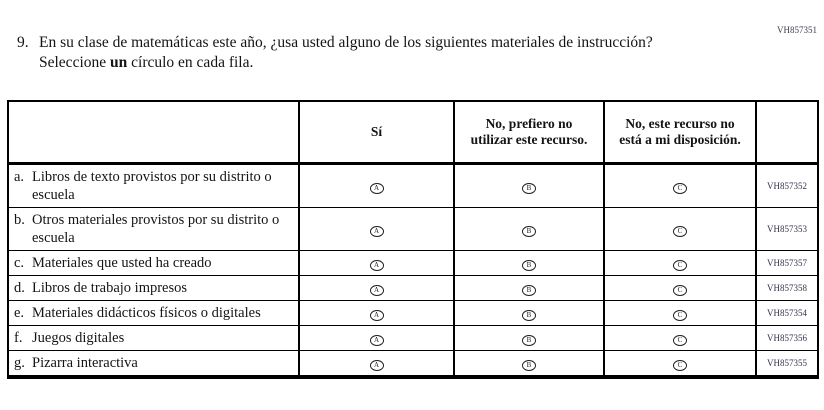 Image resolution: width=824 pixels, height=410 pixels. Describe the element at coordinates (23, 42) in the screenshot. I see `question-number: 9.` at that location.